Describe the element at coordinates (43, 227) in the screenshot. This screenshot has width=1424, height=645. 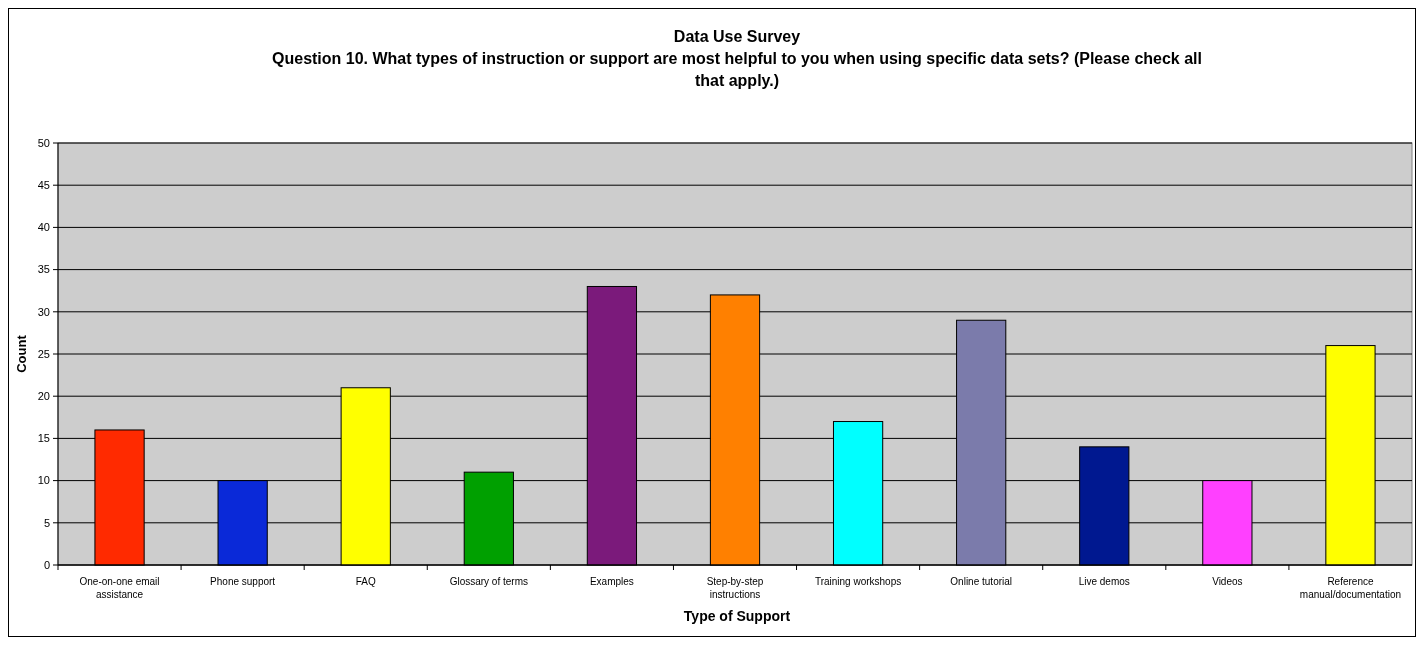
I see `y-tick-label: 40` at that location.